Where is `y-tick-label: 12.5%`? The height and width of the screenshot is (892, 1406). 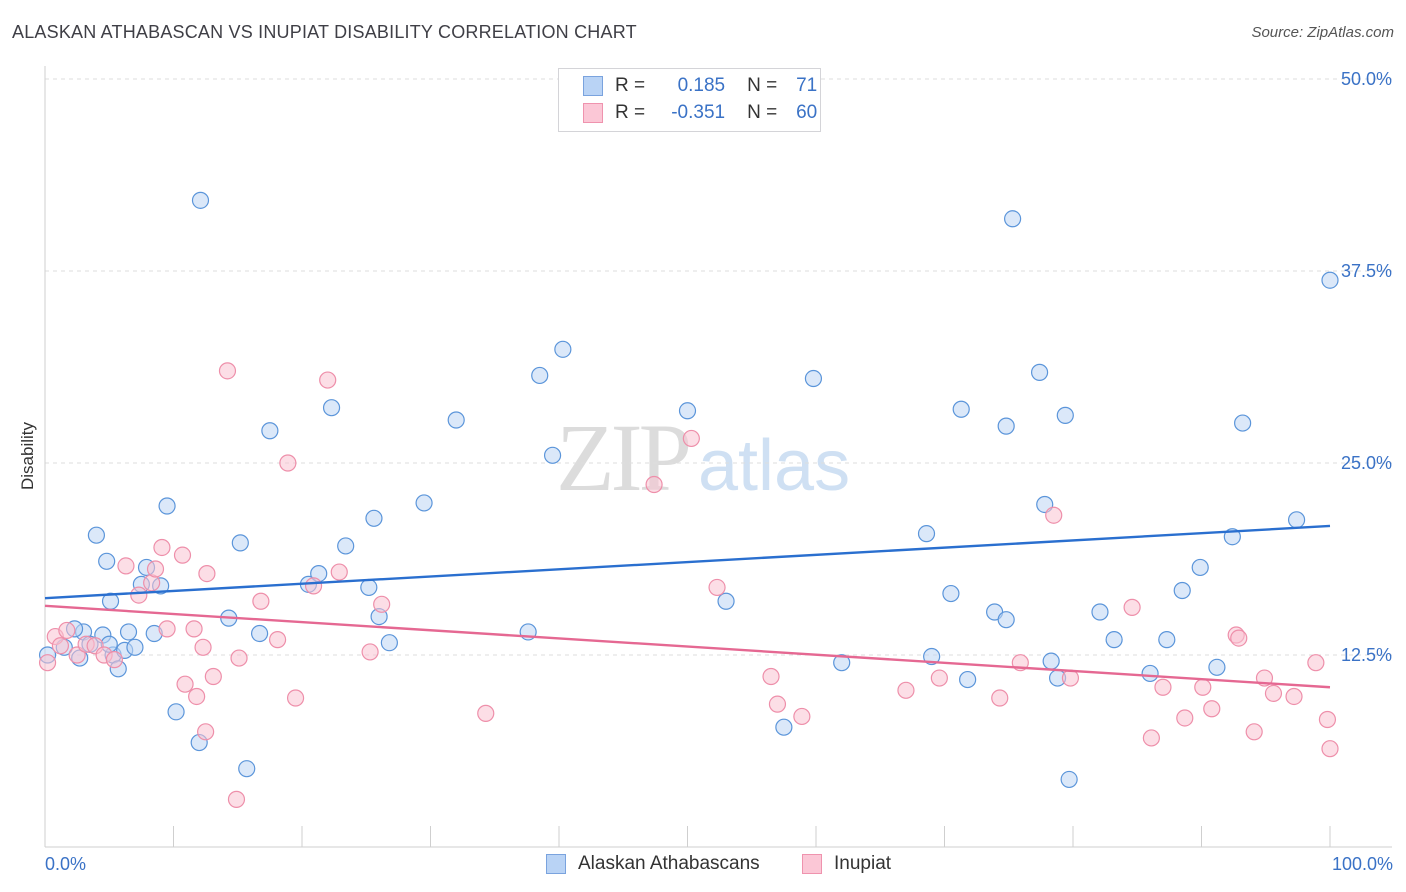 y-tick-label: 12.5% is located at coordinates (1366, 655).